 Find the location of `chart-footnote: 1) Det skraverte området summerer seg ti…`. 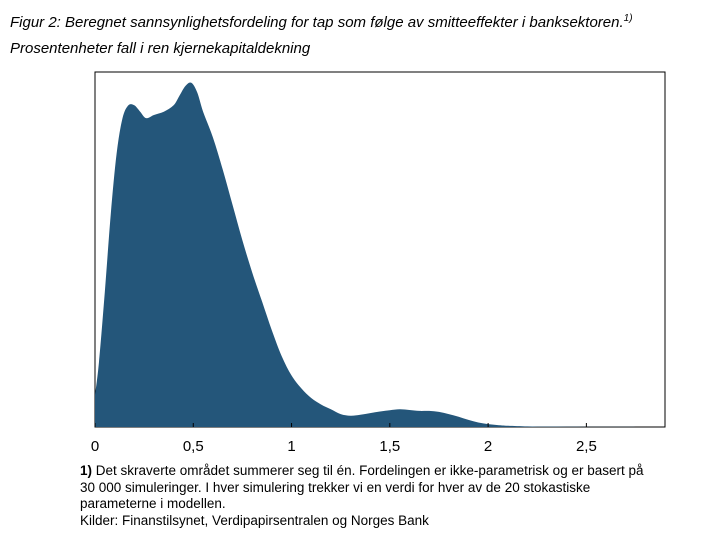

chart-footnote: 1) Det skraverte området summerer seg ti… is located at coordinates (380, 496).